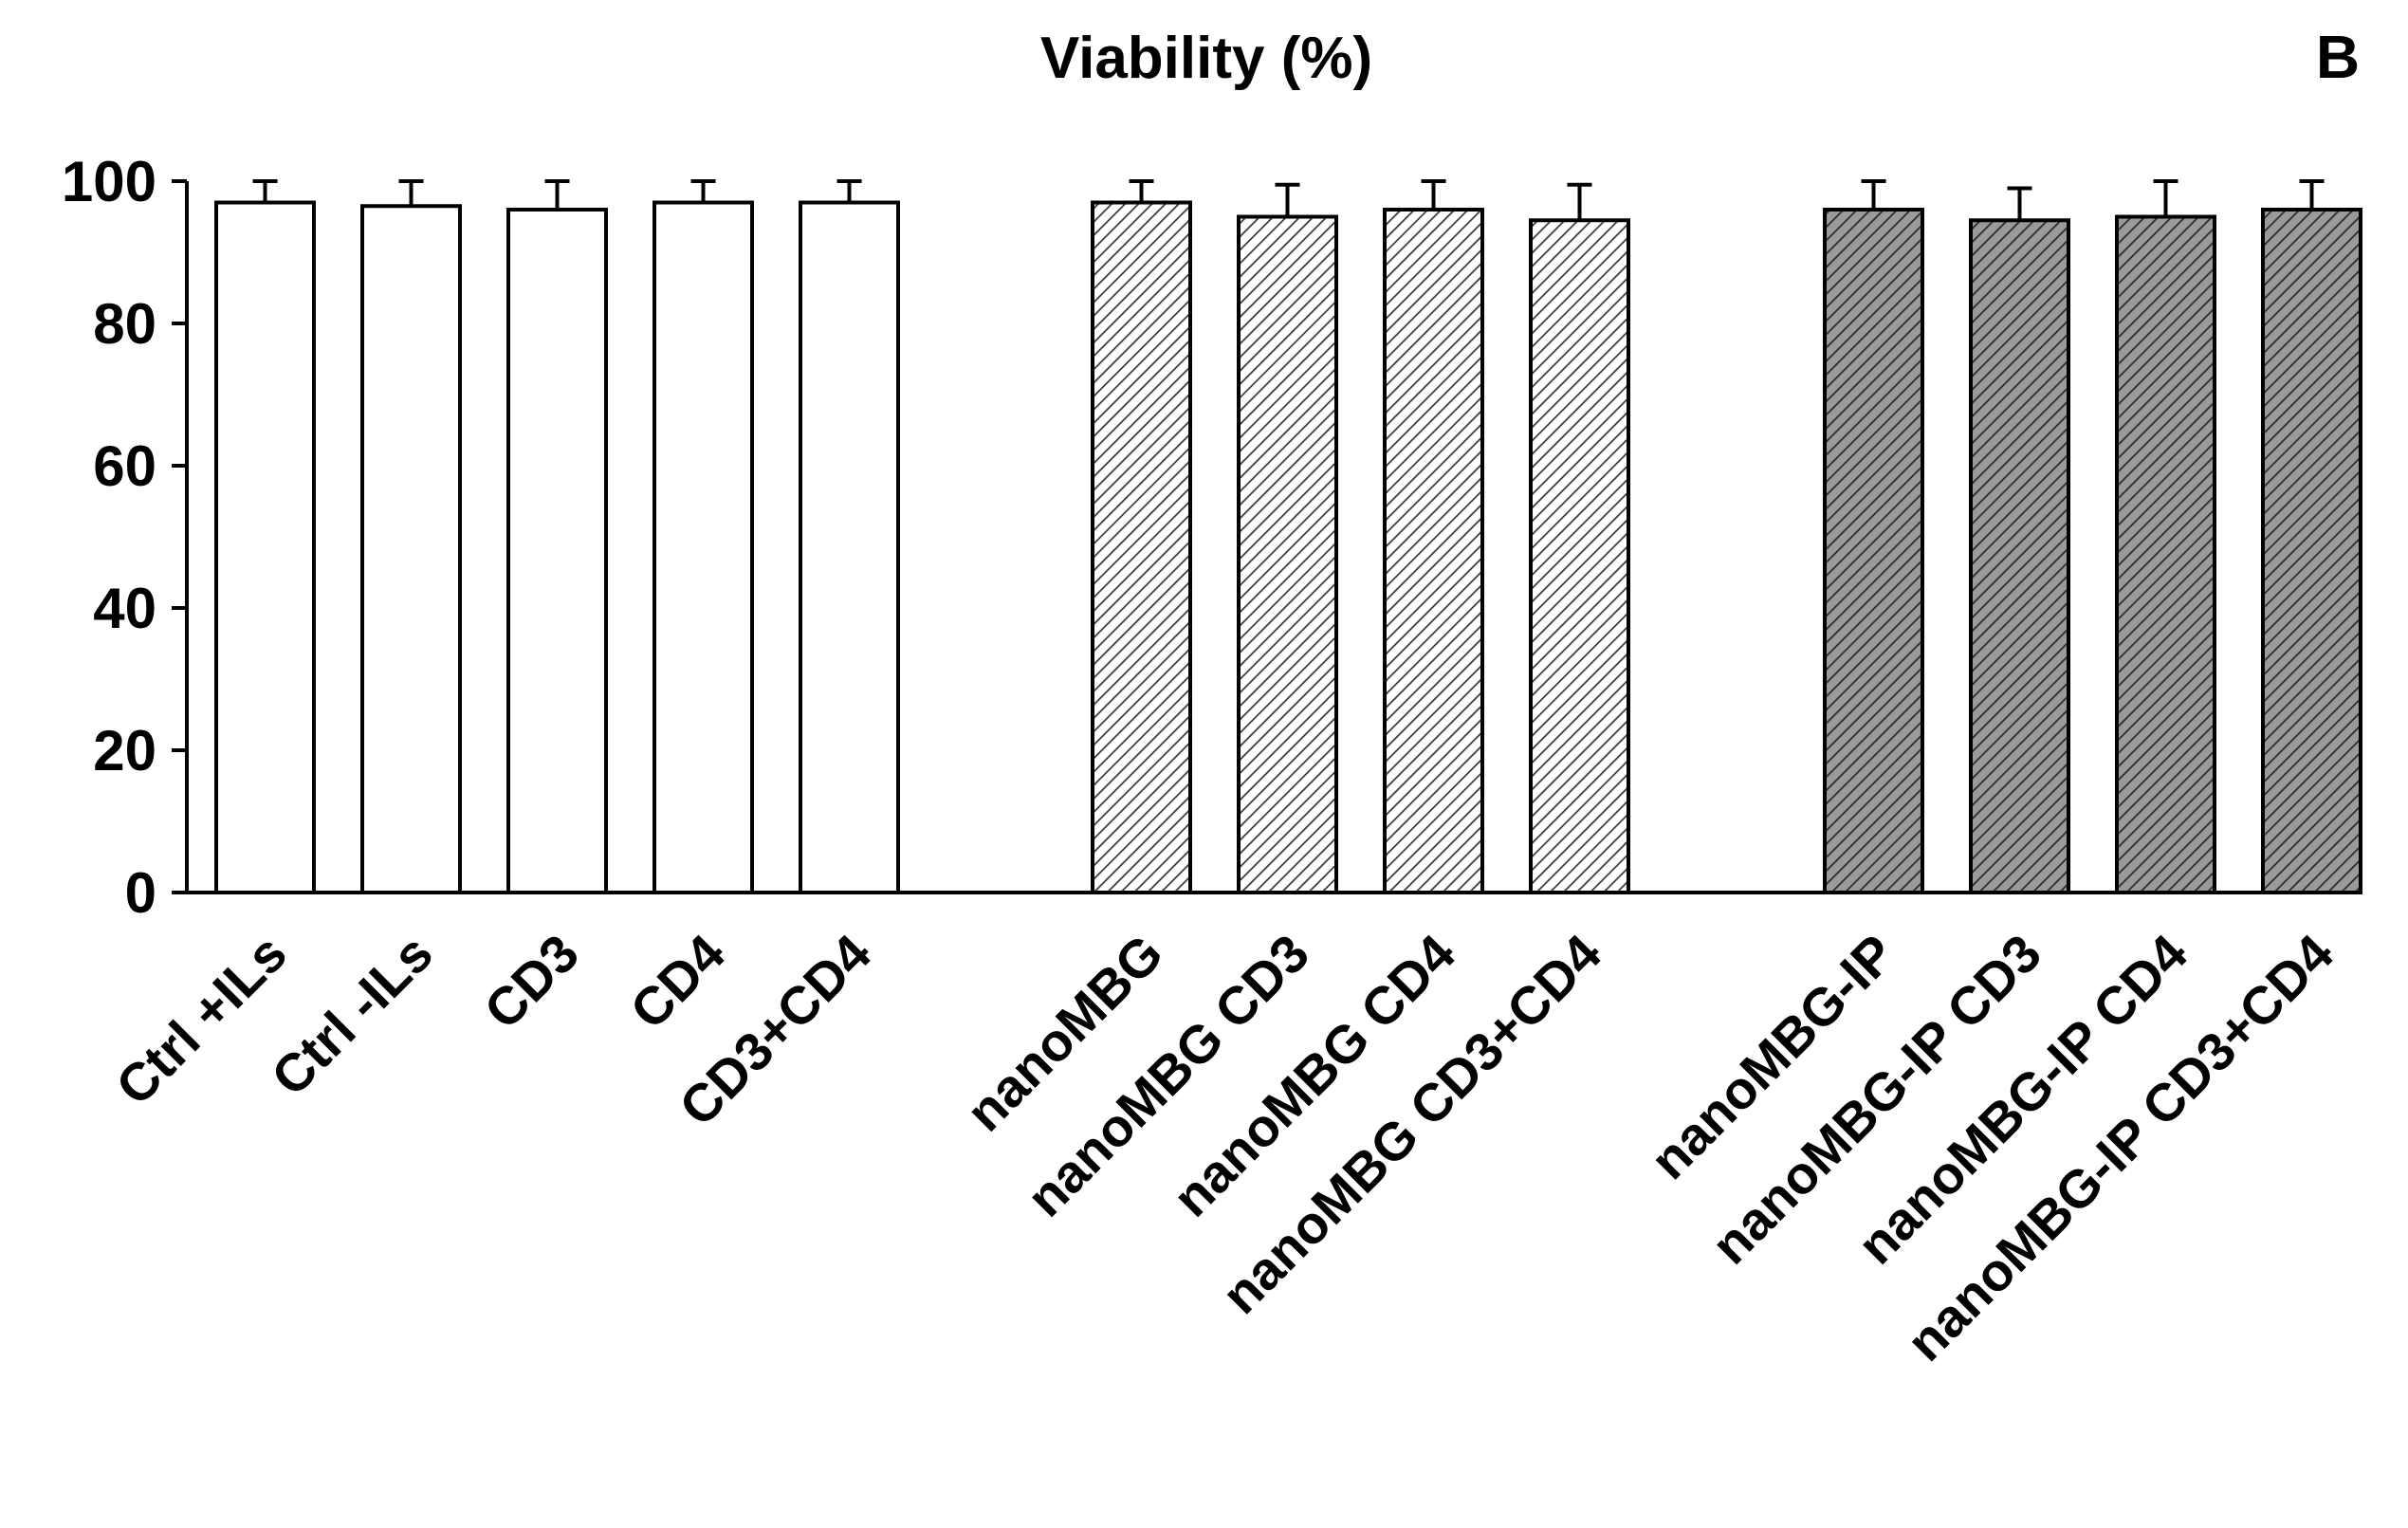 This screenshot has height=1528, width=2408. I want to click on x-tick-label: CD3, so click(531, 981).